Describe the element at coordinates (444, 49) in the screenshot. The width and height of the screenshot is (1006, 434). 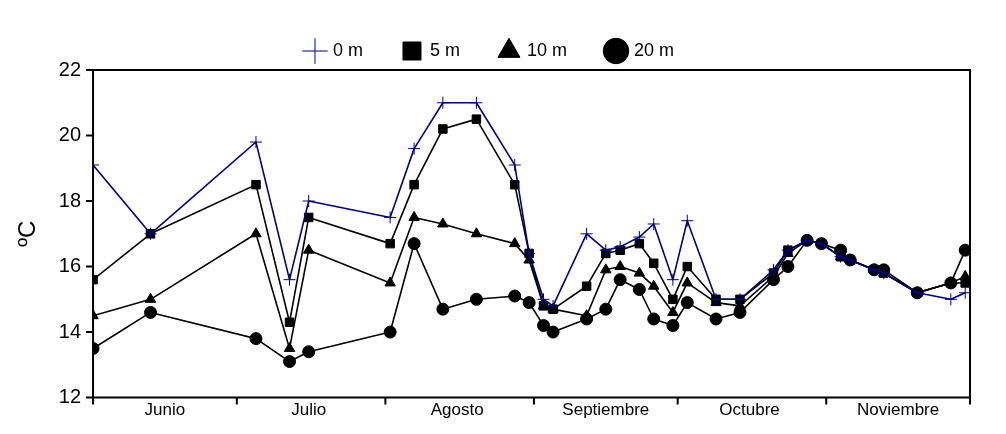
I see `legend-label: 5 m` at that location.